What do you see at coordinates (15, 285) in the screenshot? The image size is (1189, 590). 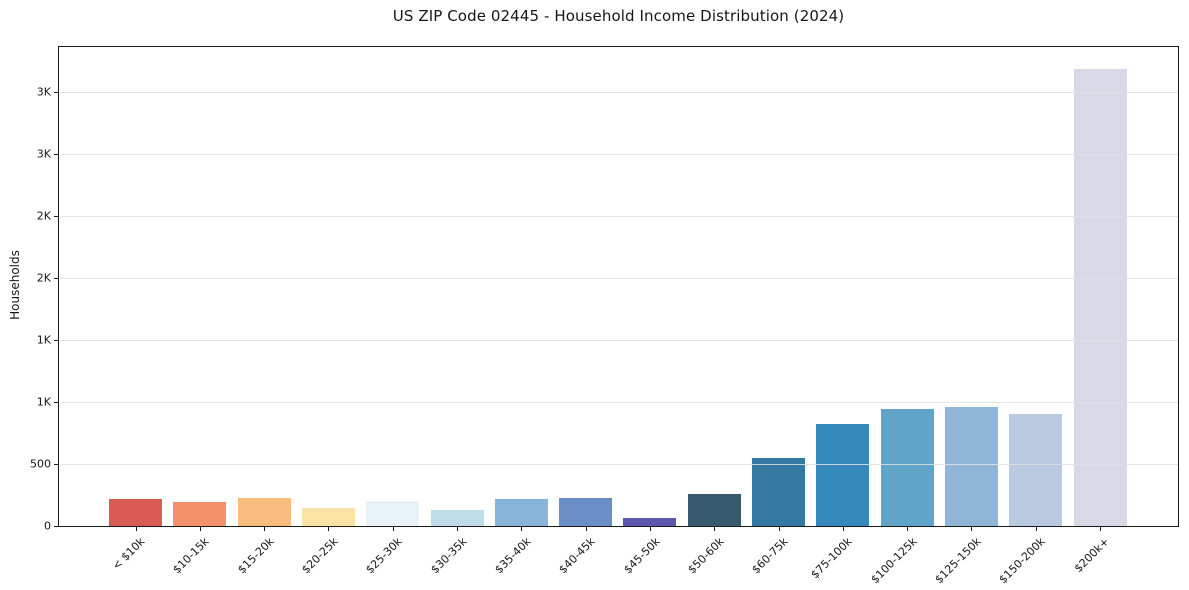 I see `y-axis-label: Households` at bounding box center [15, 285].